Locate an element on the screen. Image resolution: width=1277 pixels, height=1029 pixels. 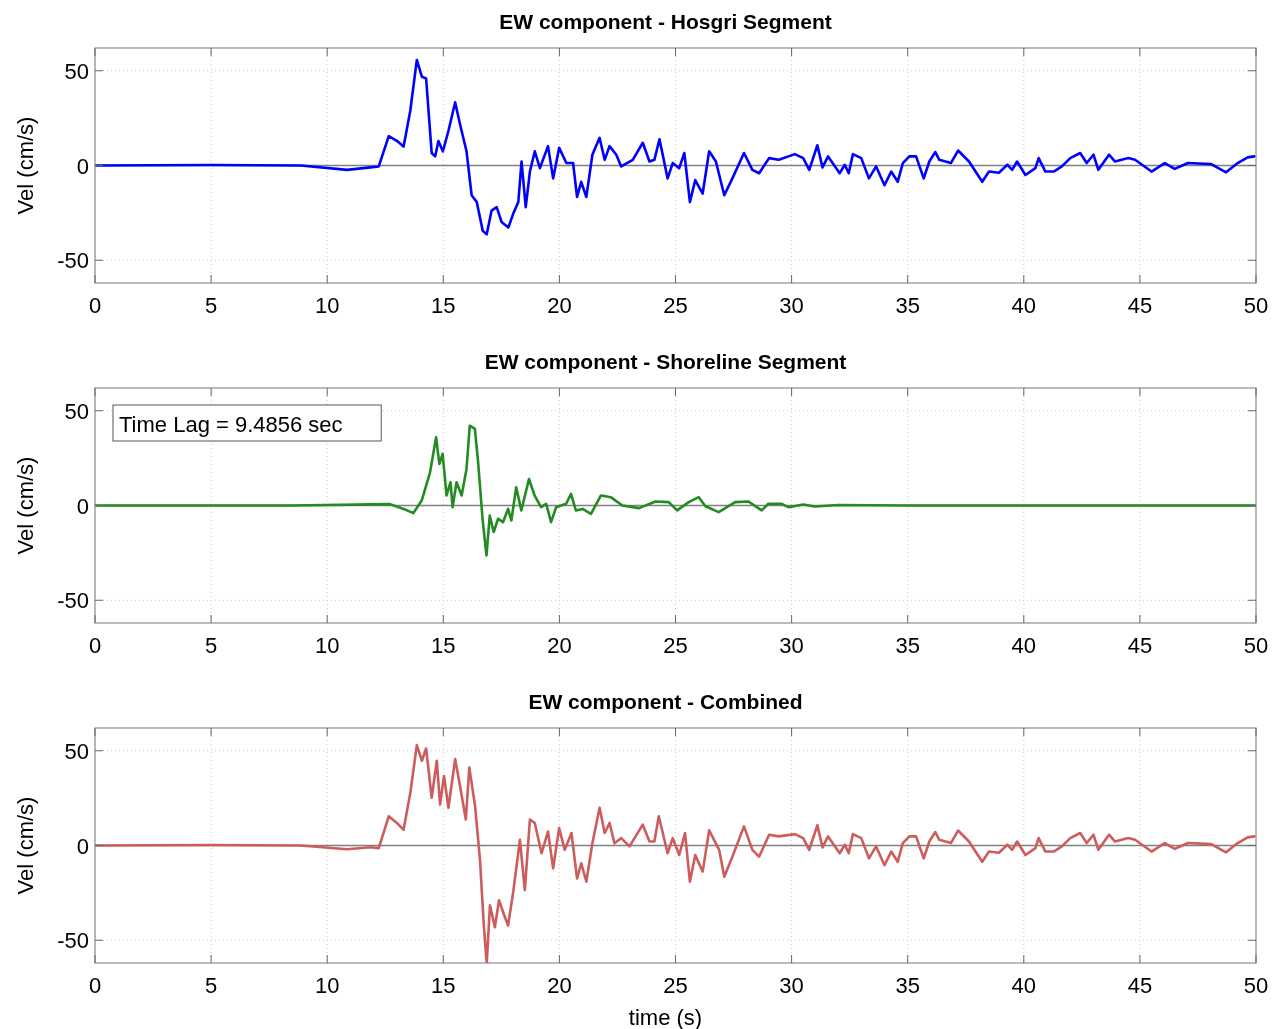
chart-title: EW component - Shoreline Segment is located at coordinates (665, 361).